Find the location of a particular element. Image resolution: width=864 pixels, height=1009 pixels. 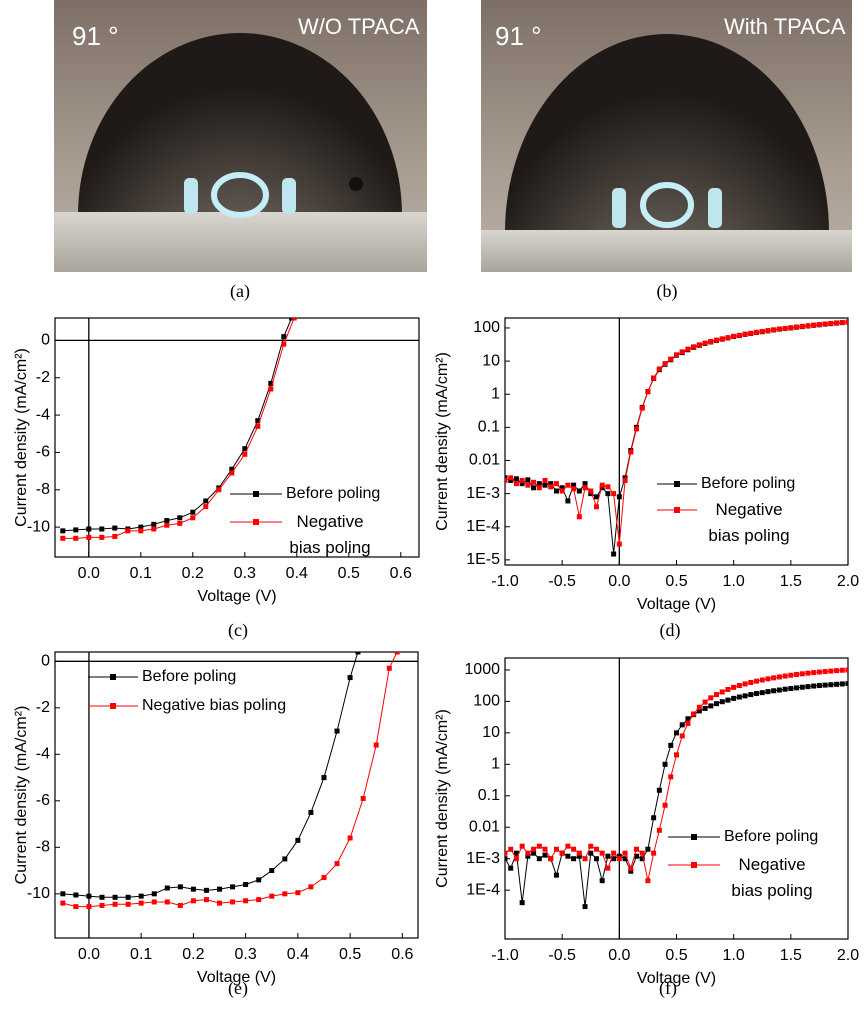

x-tick-label: 2.0 is located at coordinates (848, 955).